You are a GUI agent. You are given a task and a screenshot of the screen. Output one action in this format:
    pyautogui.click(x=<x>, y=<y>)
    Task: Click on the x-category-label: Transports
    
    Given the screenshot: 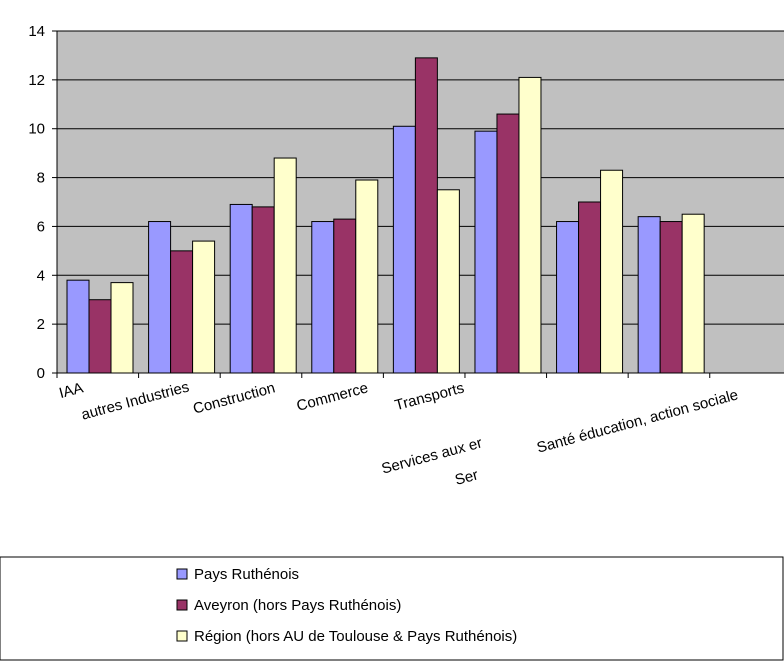 What is the action you would take?
    pyautogui.click(x=429, y=396)
    